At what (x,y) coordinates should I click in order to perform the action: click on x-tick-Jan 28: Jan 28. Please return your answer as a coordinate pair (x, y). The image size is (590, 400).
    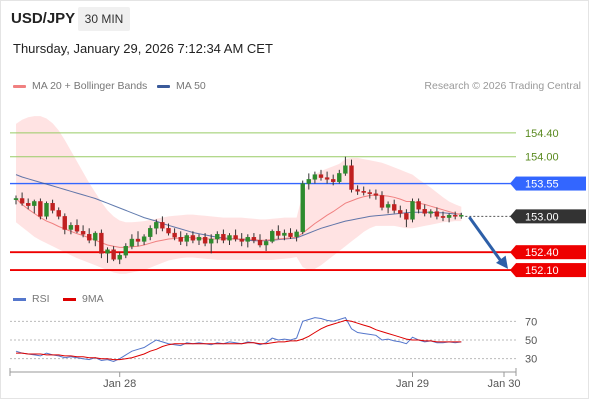
    Looking at the image, I should click on (119, 384).